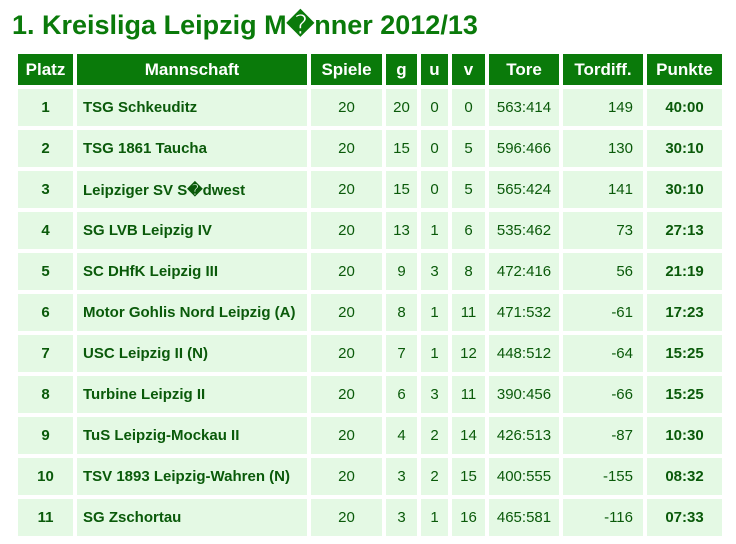  Describe the element at coordinates (192, 271) in the screenshot. I see `cell-team: SC DHfK Leipzig III` at that location.